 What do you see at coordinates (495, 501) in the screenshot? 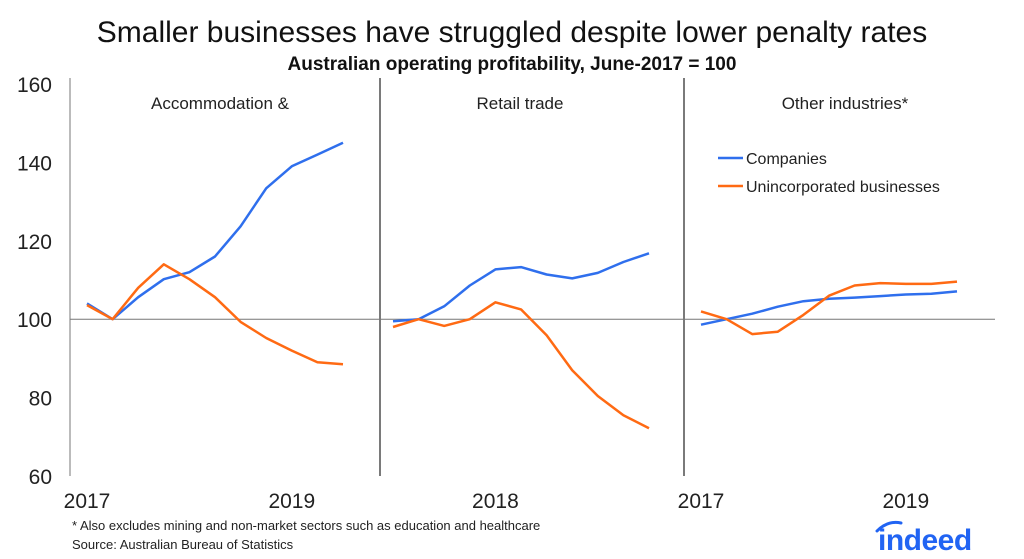
I see `x-tick-label: 2018` at bounding box center [495, 501].